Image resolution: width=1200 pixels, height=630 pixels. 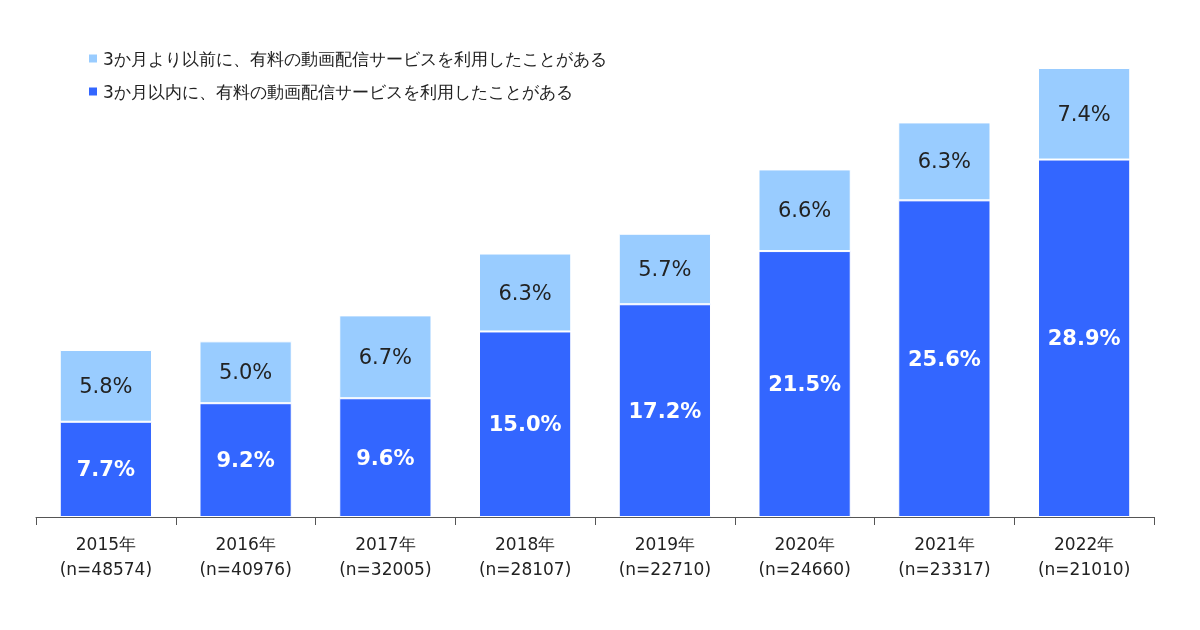 What do you see at coordinates (525, 424) in the screenshot?
I see `data-label: 15.0%` at bounding box center [525, 424].